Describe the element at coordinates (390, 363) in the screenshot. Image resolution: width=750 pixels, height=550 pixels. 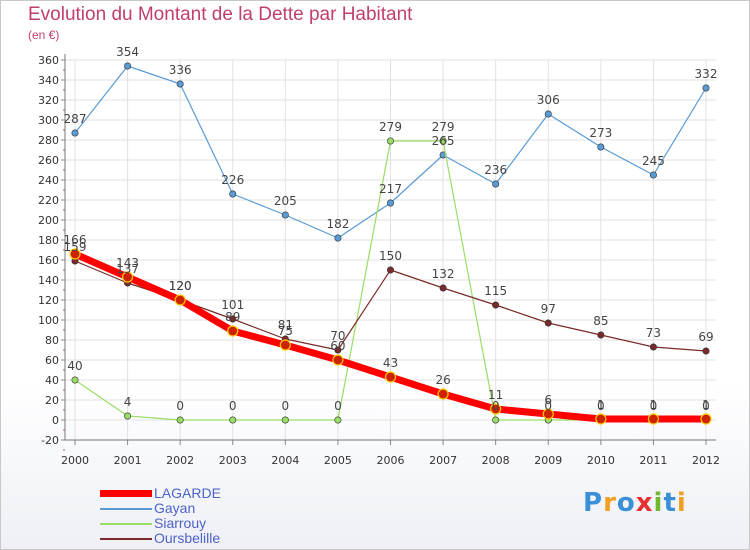
I see `data-label: 43` at that location.